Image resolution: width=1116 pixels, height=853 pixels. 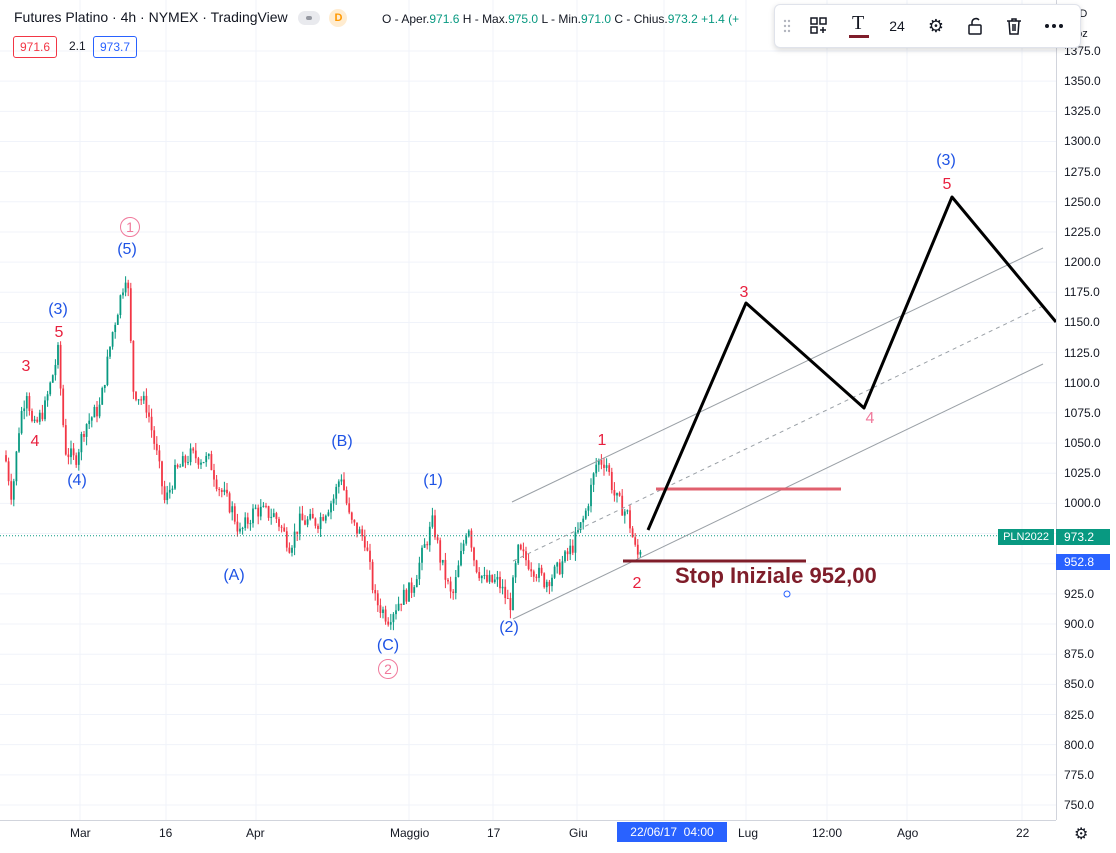 I want to click on wave-label-circle-1: 1, so click(x=130, y=227).